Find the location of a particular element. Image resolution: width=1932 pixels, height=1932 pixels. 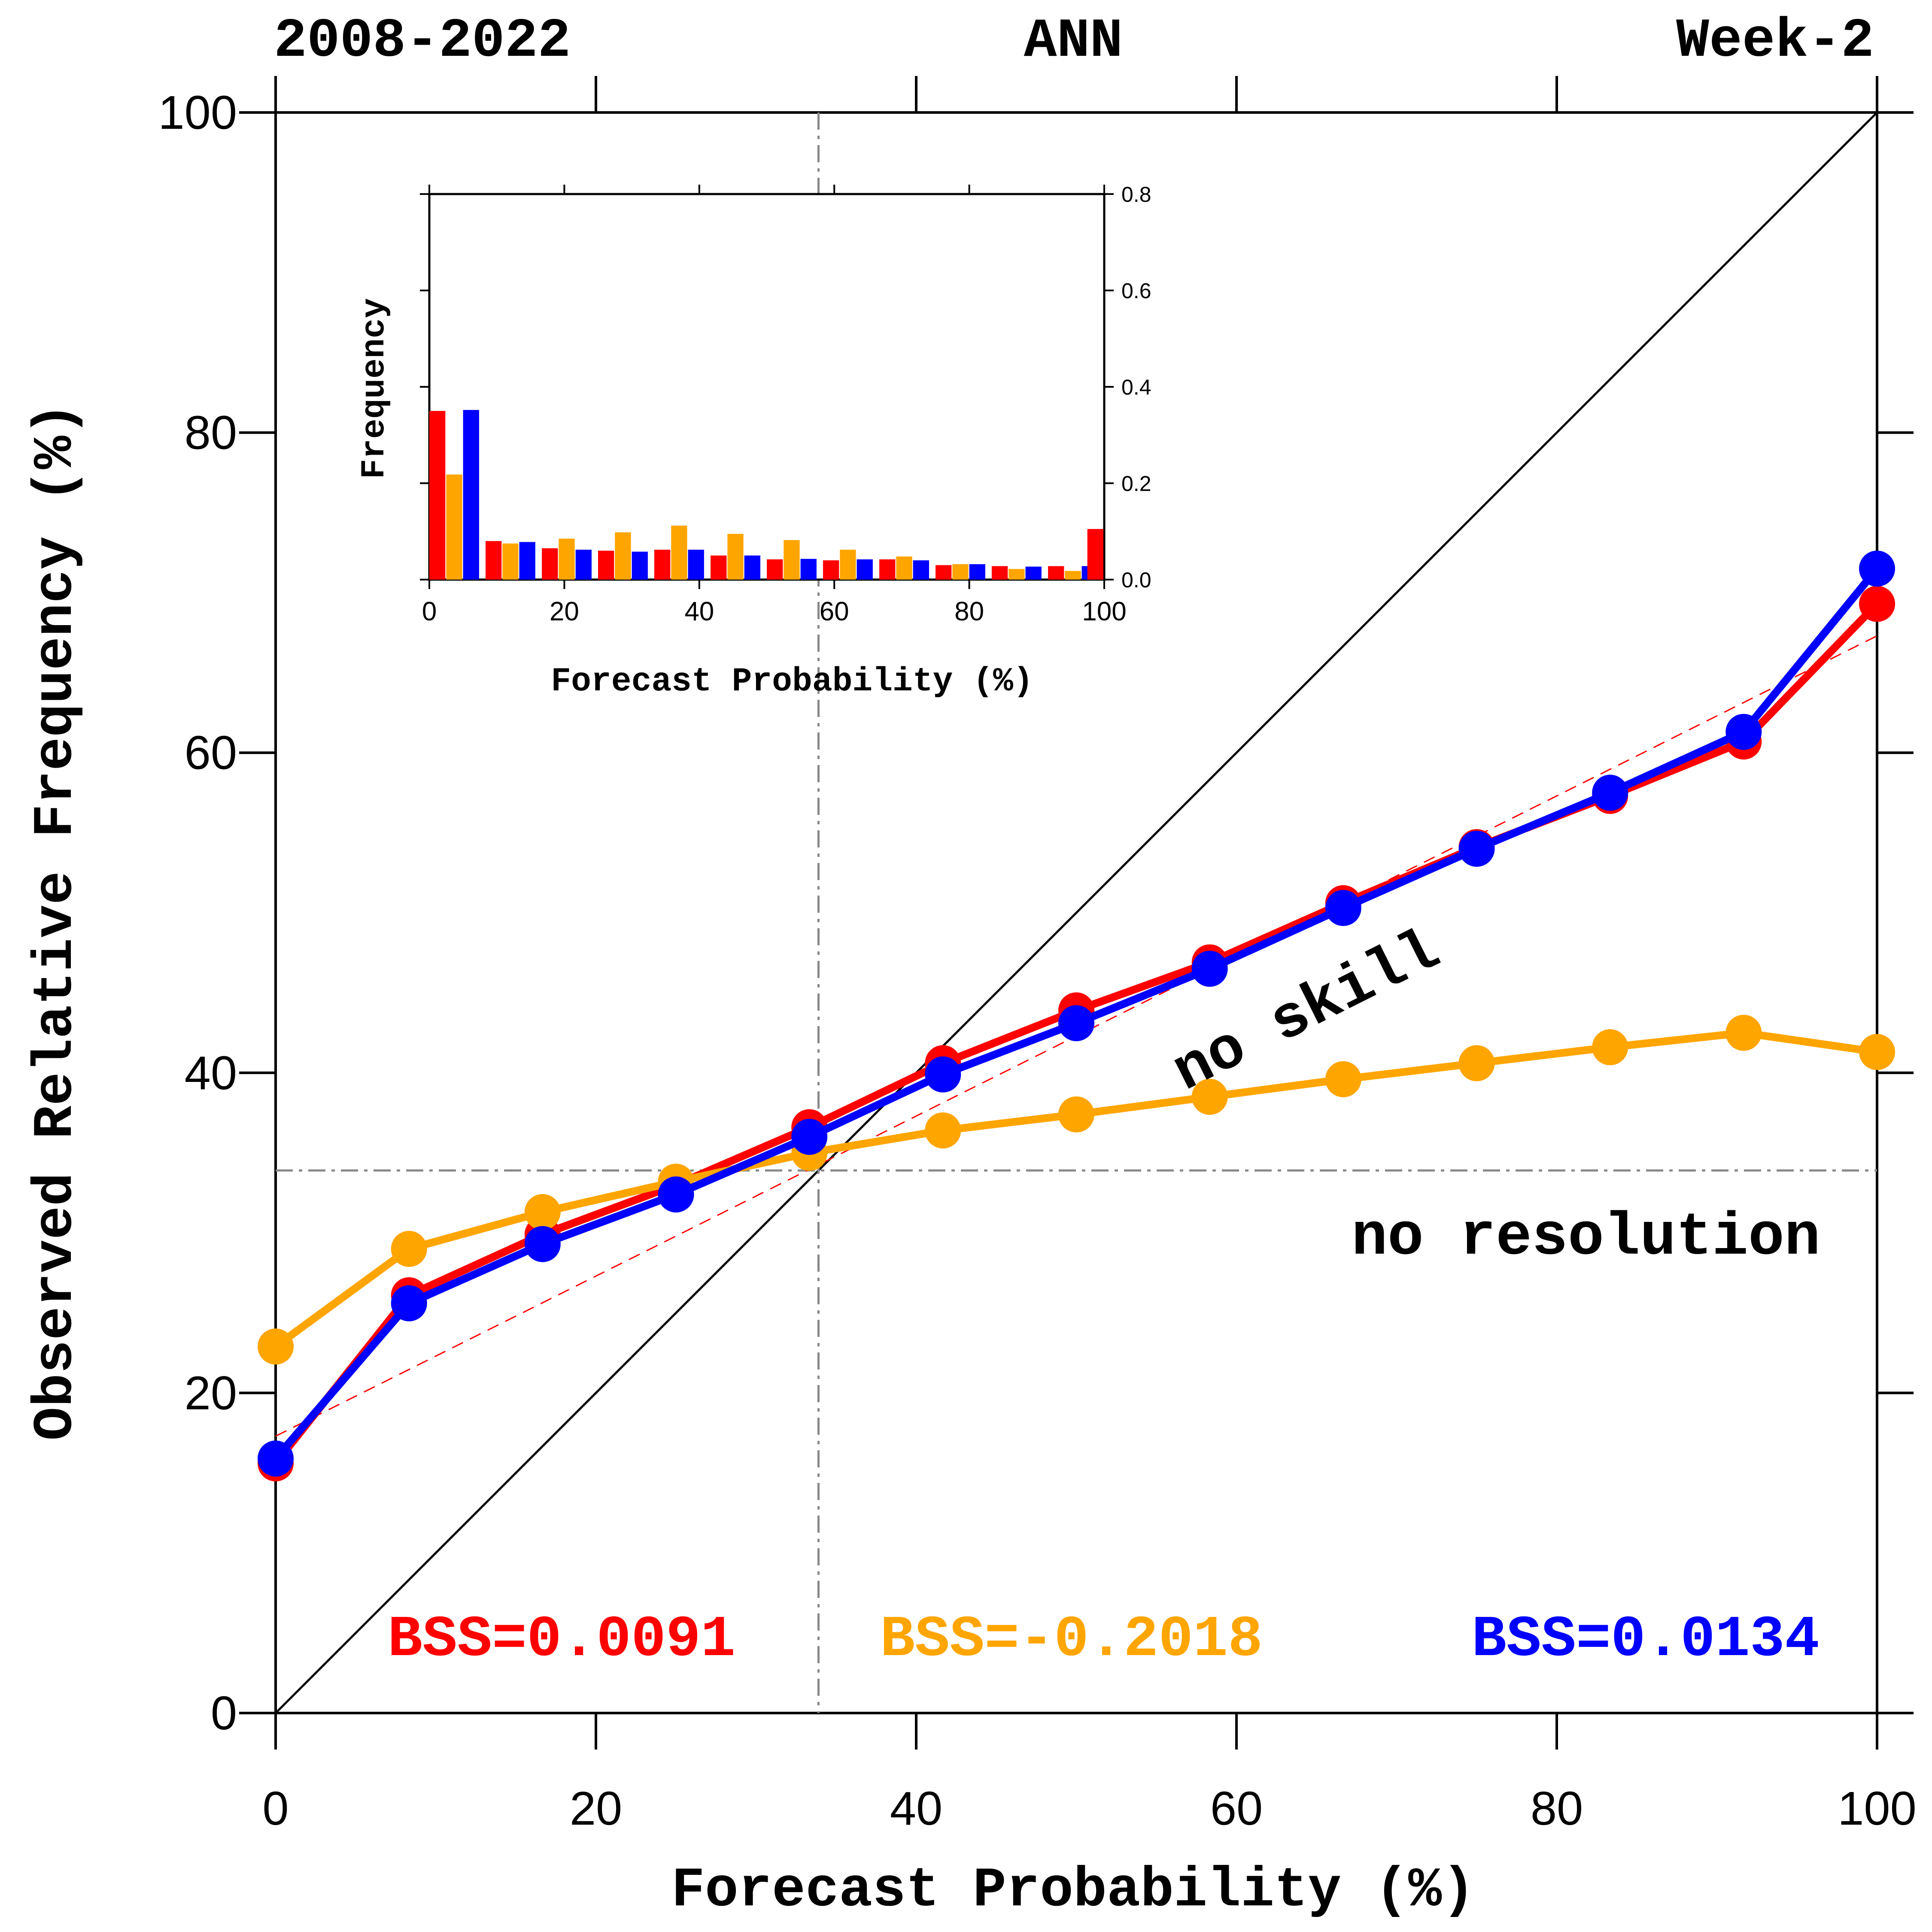

y-tick-label: 0 is located at coordinates (224, 1714).